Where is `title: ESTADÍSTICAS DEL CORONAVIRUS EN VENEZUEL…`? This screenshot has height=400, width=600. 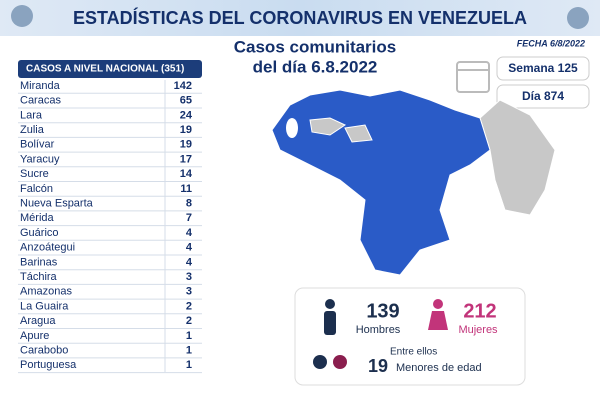 title: ESTADÍSTICAS DEL CORONAVIRUS EN VENEZUEL… is located at coordinates (300, 17).